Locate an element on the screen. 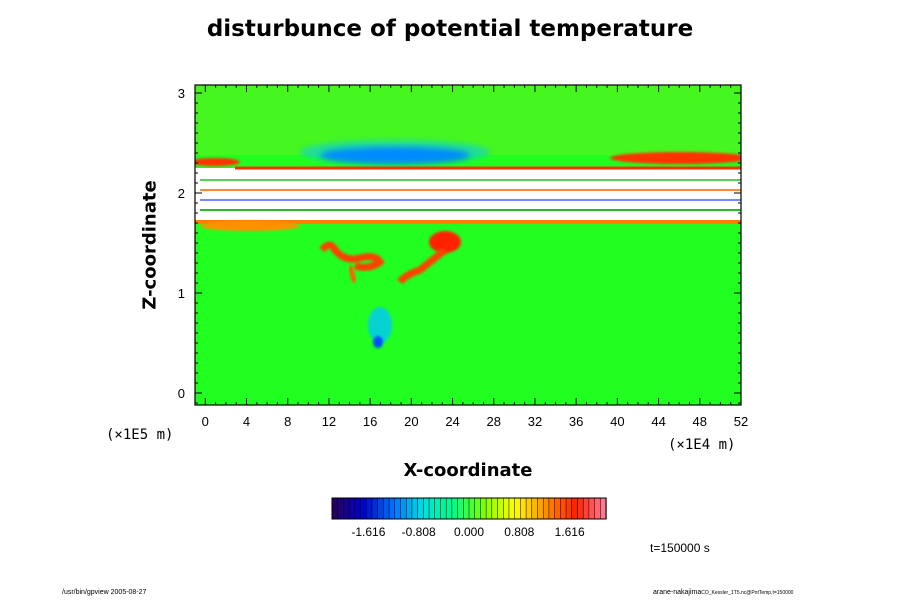 The image size is (900, 600). x-tick-label: 28 is located at coordinates (494, 421).